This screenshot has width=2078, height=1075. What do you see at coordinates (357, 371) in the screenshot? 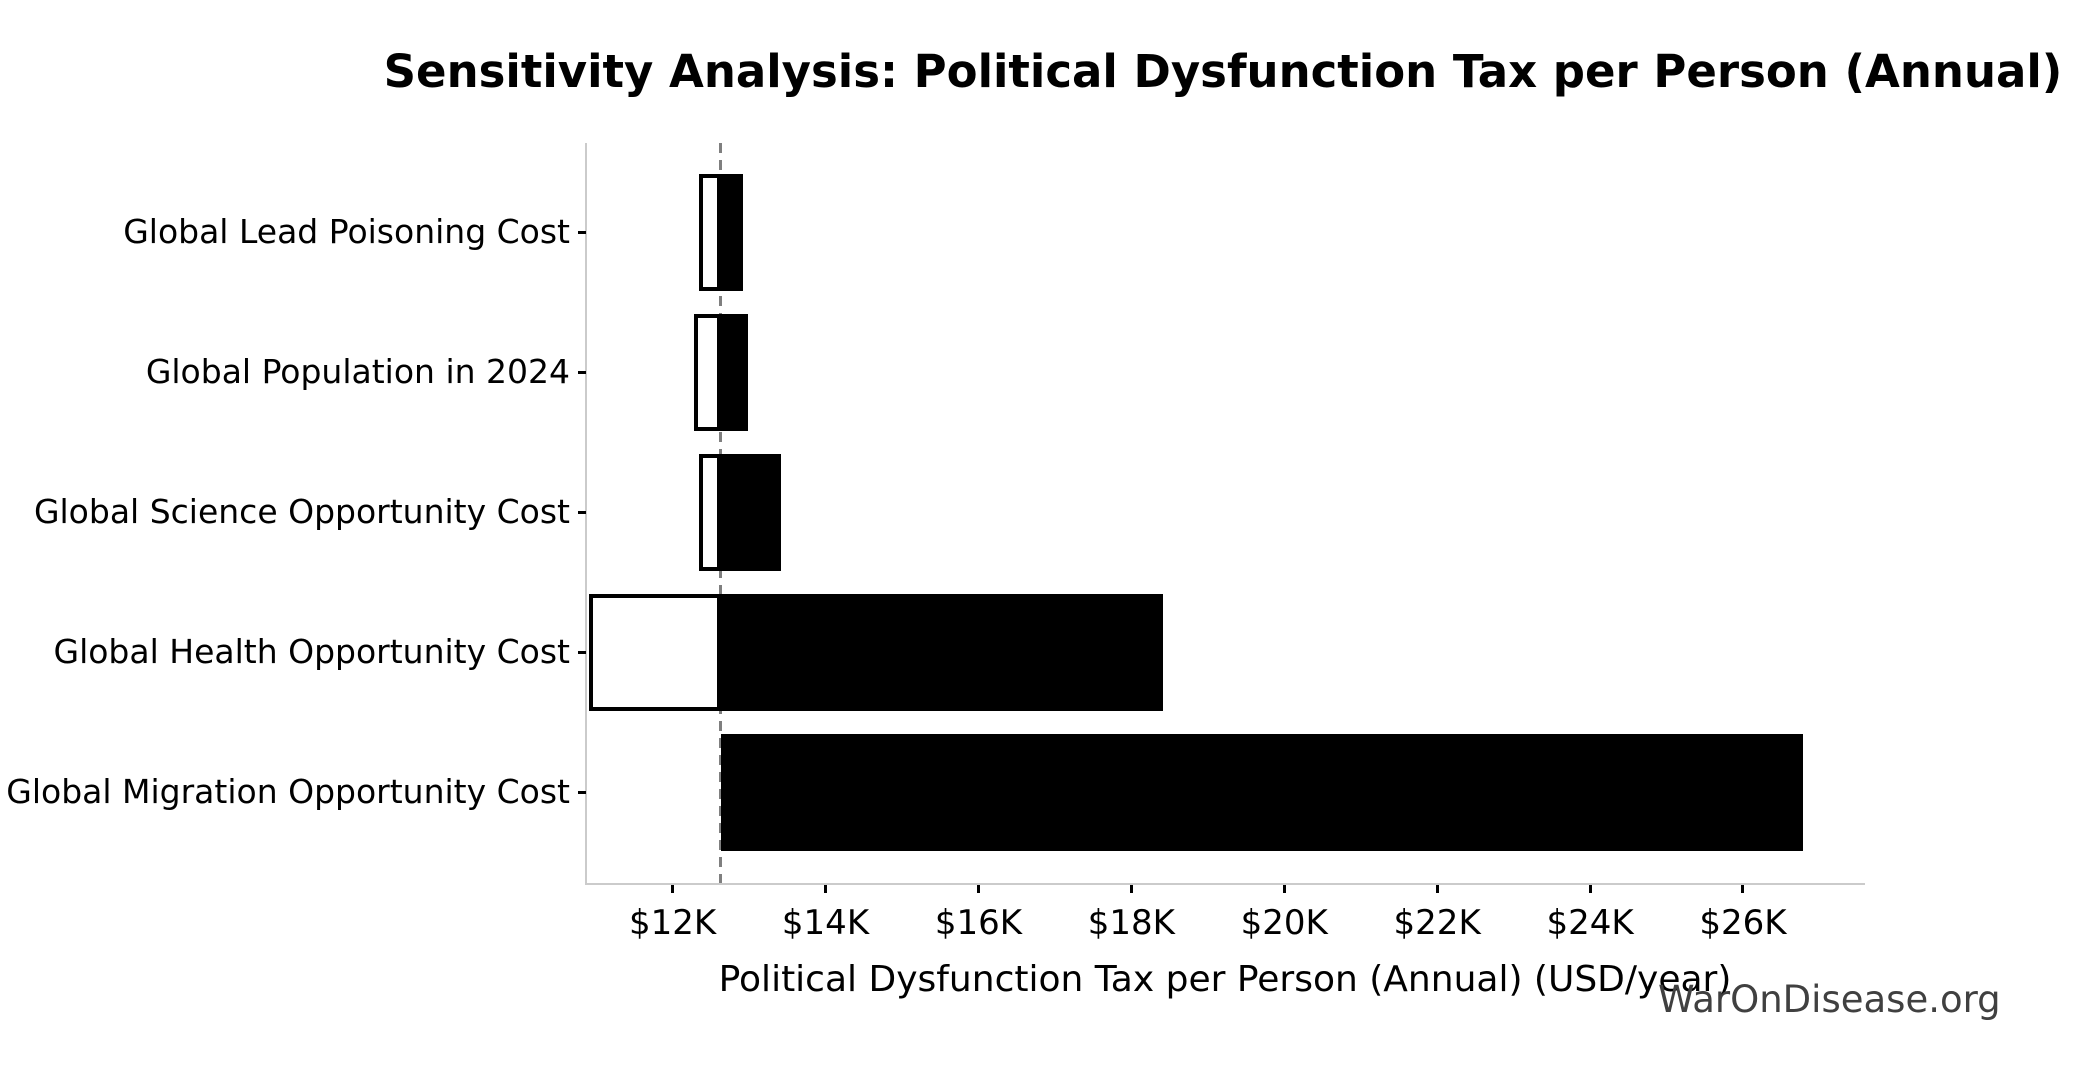
I see `category-label: Global Population in 2024` at bounding box center [357, 371].